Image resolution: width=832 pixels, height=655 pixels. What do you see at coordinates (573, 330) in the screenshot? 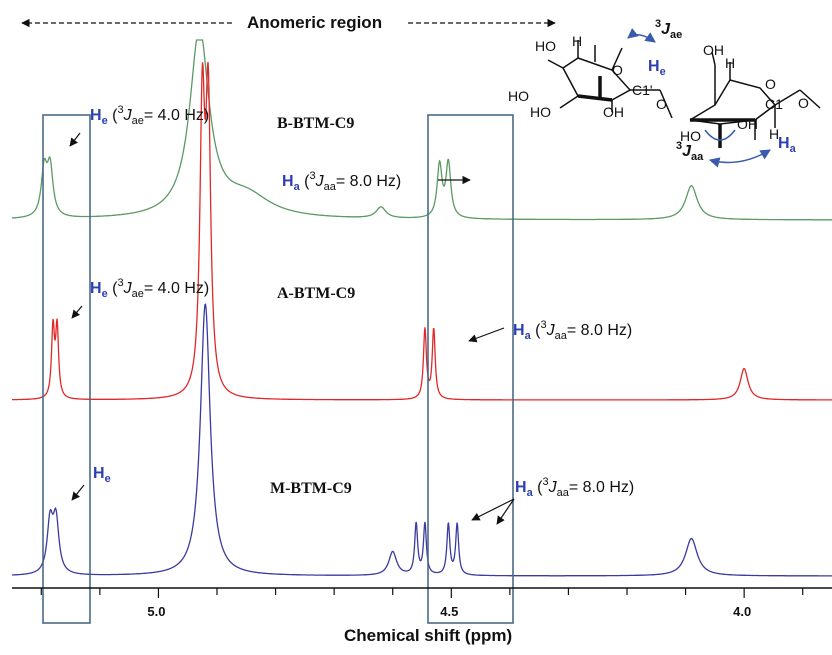
I see `a-ha-annotation: Ha (3Jaa= 8.0 Hz)` at bounding box center [573, 330].